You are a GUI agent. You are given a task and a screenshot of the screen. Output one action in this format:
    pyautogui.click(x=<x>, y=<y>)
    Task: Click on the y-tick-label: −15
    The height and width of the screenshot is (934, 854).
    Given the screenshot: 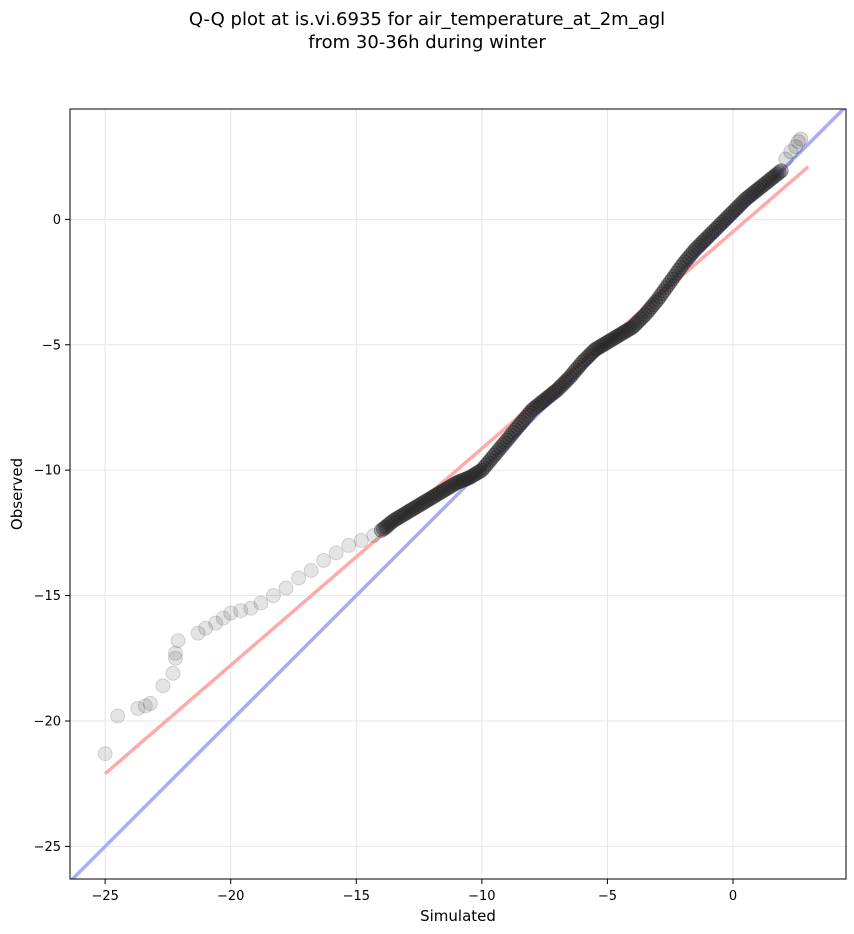 What is the action you would take?
    pyautogui.click(x=47, y=596)
    